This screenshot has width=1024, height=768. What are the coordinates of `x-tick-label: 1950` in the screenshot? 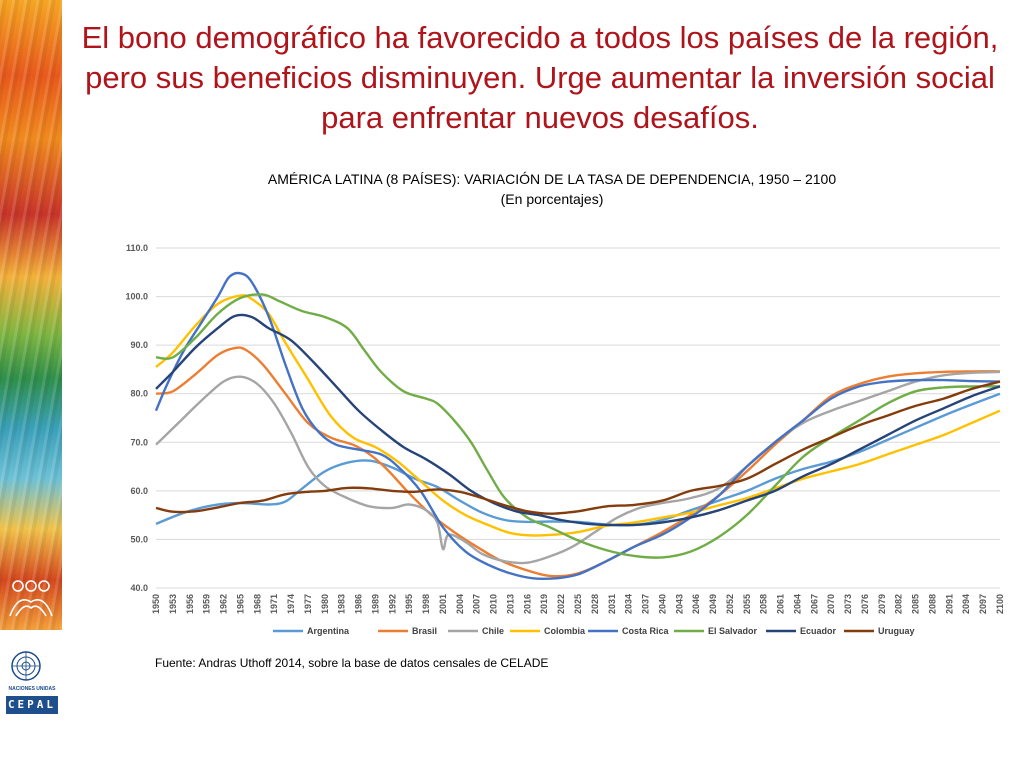 It's located at (156, 604).